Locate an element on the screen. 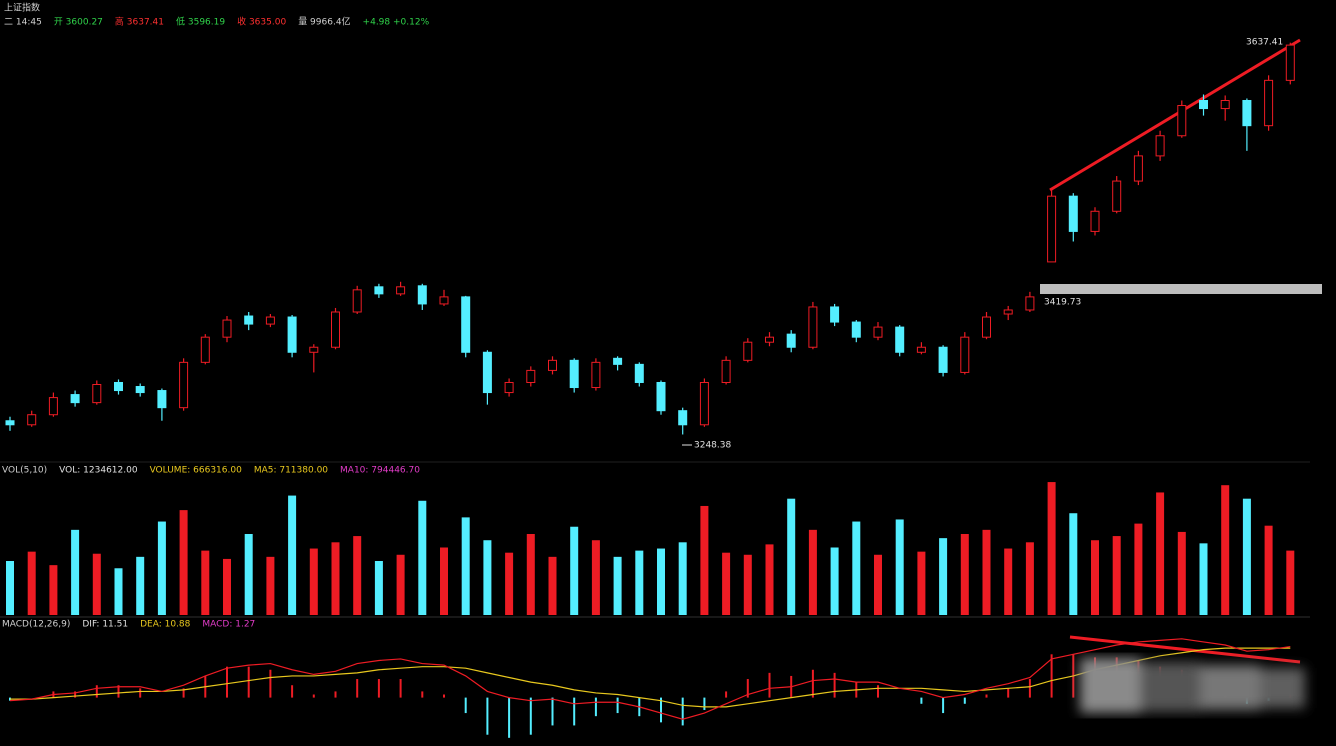  low-annotation: 3248.38 is located at coordinates (712, 446).